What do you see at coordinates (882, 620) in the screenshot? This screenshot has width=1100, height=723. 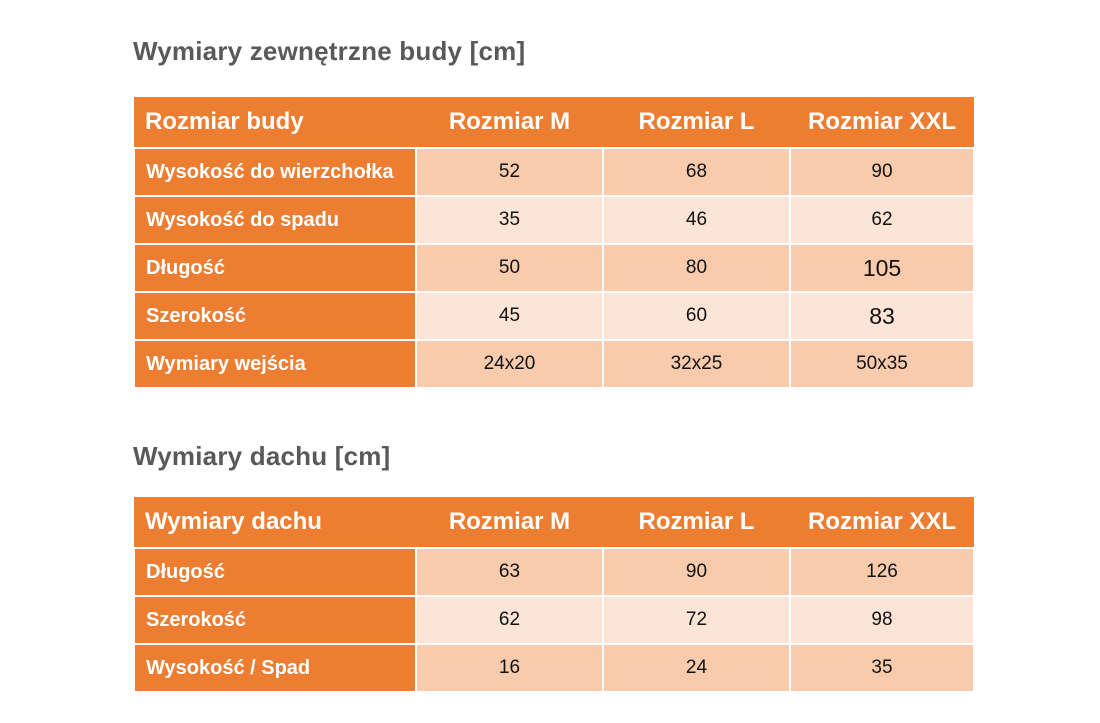 I see `cell-value: 98` at bounding box center [882, 620].